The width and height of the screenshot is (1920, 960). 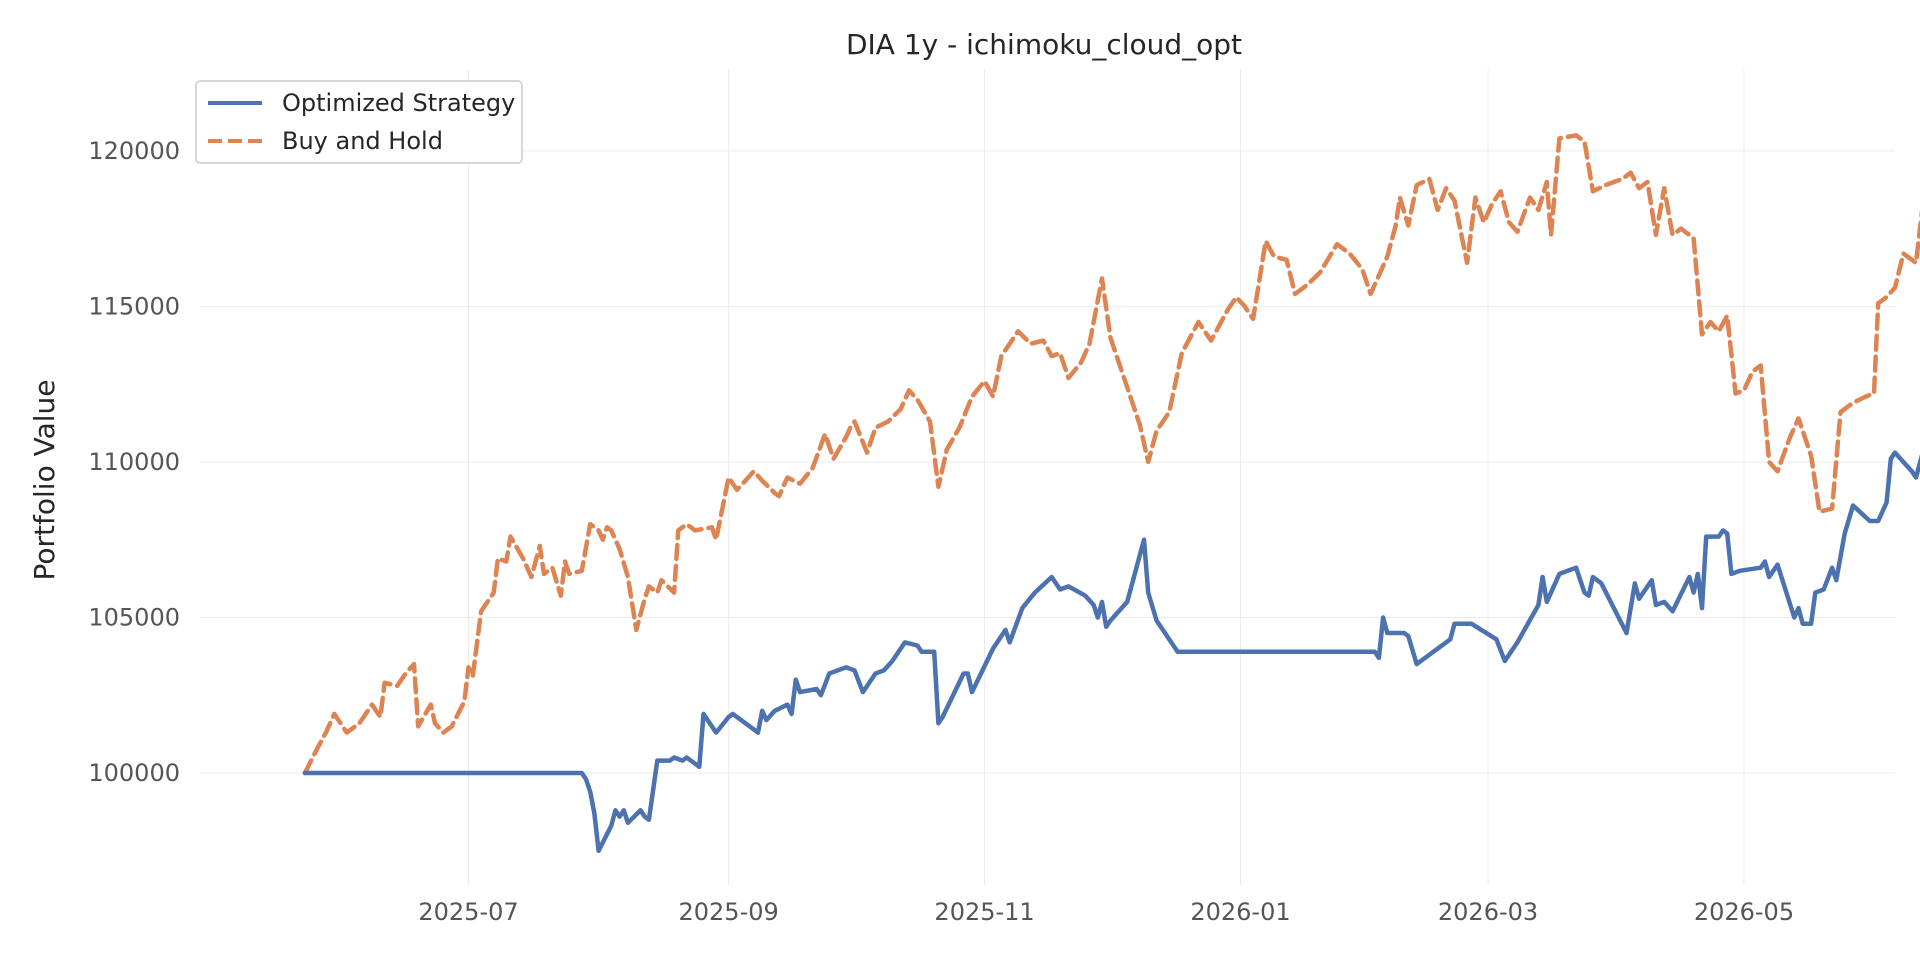 What do you see at coordinates (134, 773) in the screenshot?
I see `y-tick-label: 100000` at bounding box center [134, 773].